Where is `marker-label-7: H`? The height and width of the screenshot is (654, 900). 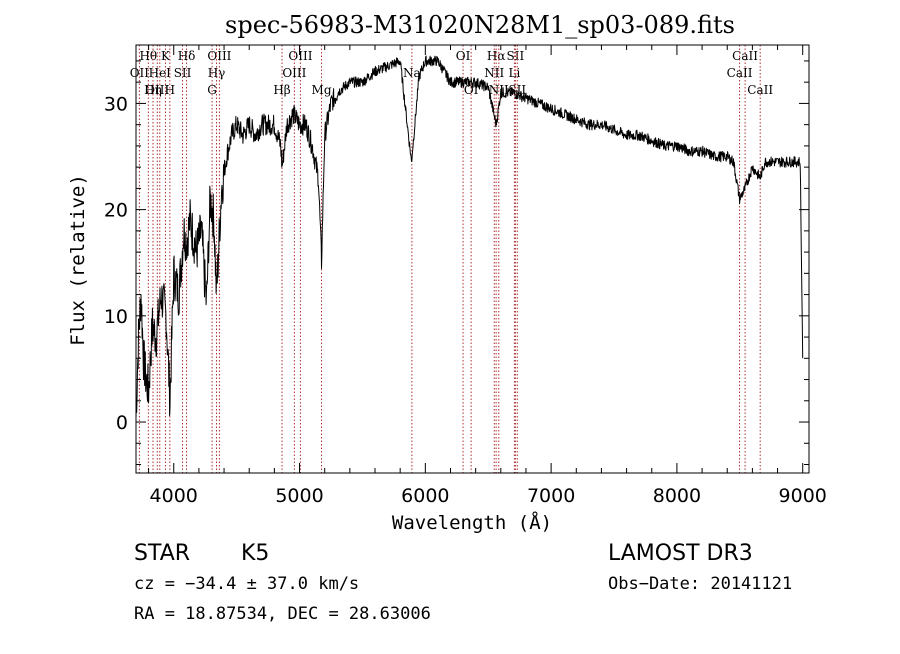 marker-label-7: H is located at coordinates (170, 90).